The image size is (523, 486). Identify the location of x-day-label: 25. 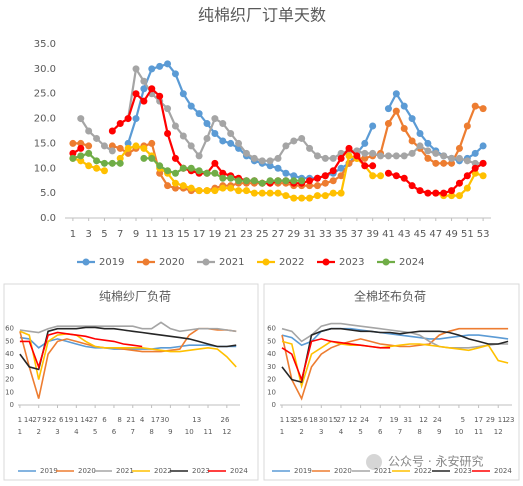
(297, 420).